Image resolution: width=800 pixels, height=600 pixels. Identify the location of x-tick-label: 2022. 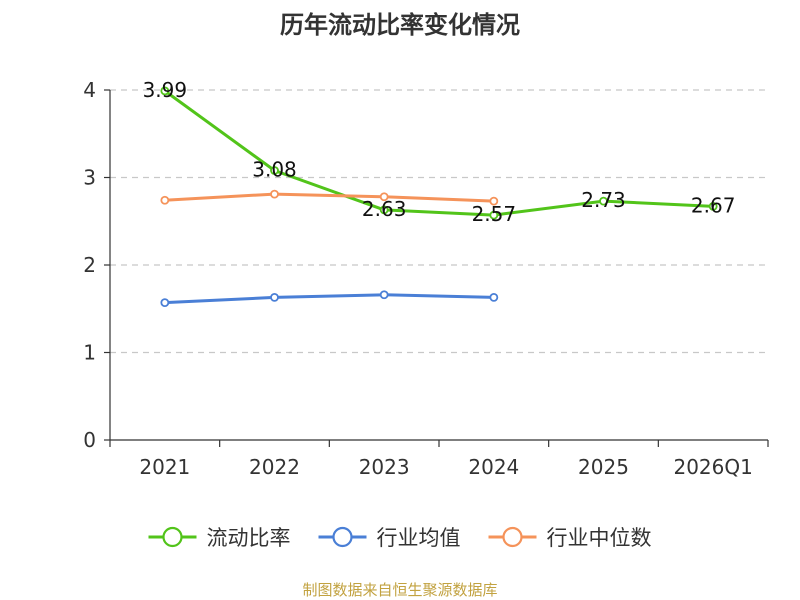
(274, 467).